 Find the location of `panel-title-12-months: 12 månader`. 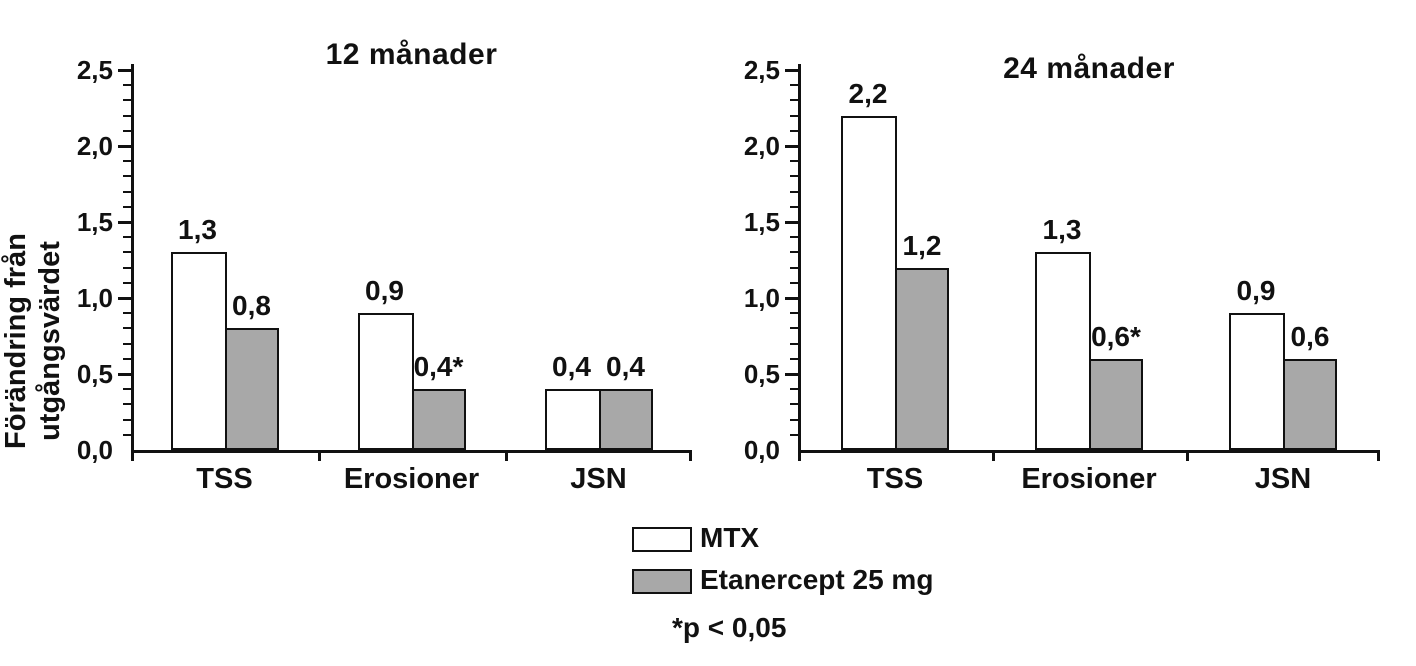

panel-title-12-months: 12 månader is located at coordinates (411, 54).